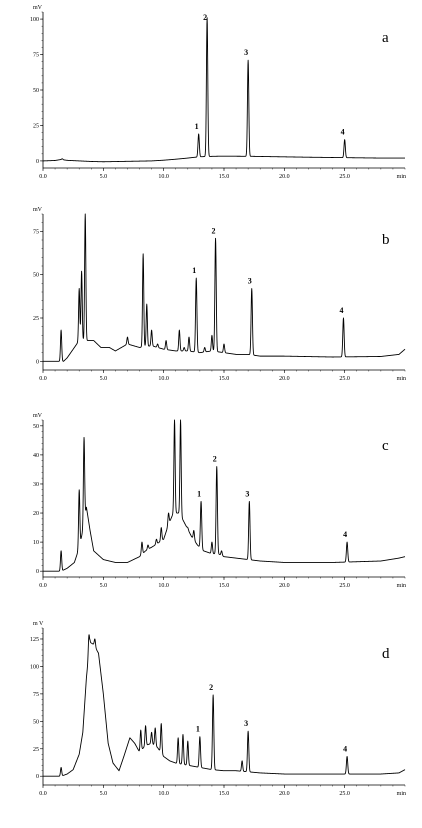 The width and height of the screenshot is (422, 828). I want to click on y-tick-label: 125, so click(34, 640).